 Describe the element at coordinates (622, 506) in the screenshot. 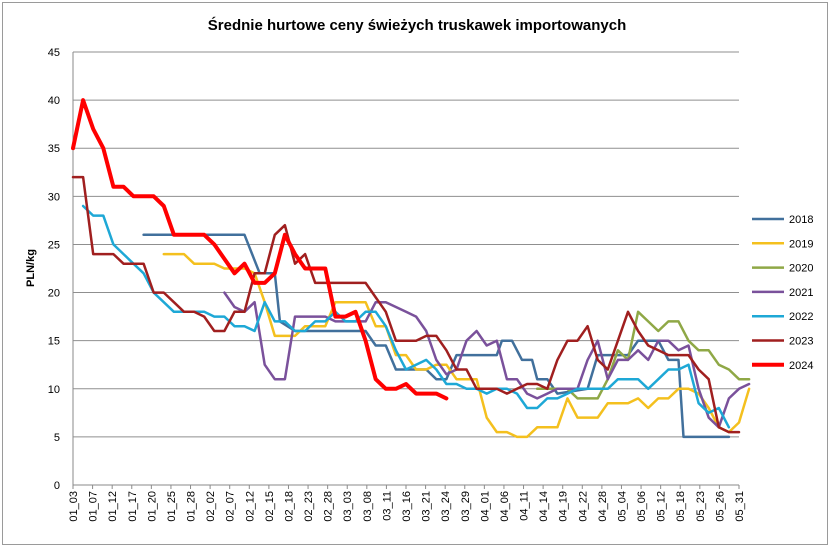

I see `x-tick-label: 05_04` at that location.